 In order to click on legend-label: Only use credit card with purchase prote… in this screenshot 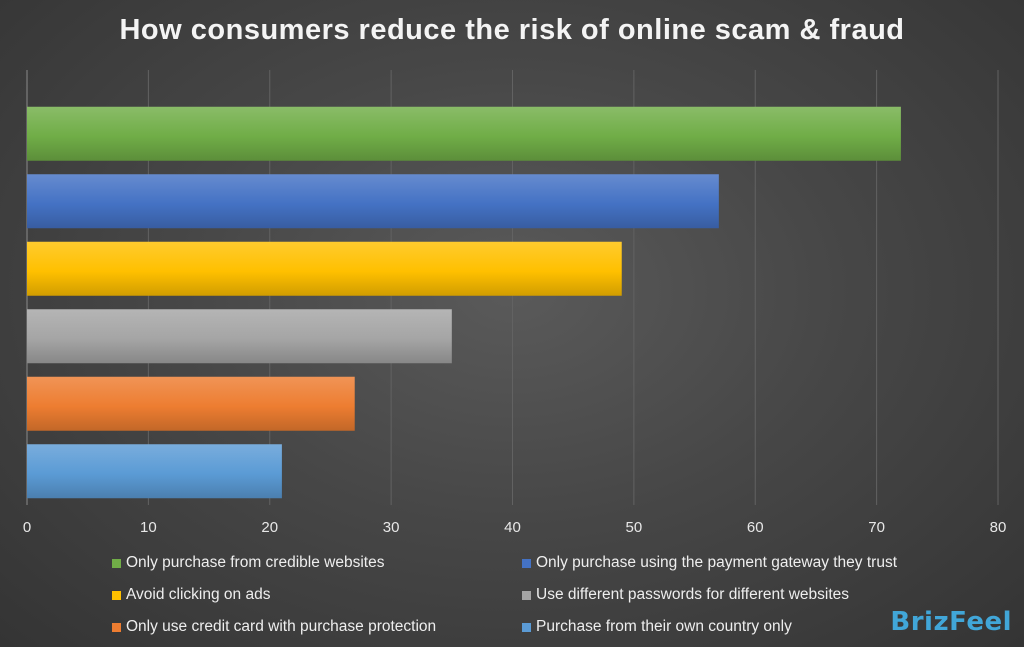, I will do `click(281, 626)`.